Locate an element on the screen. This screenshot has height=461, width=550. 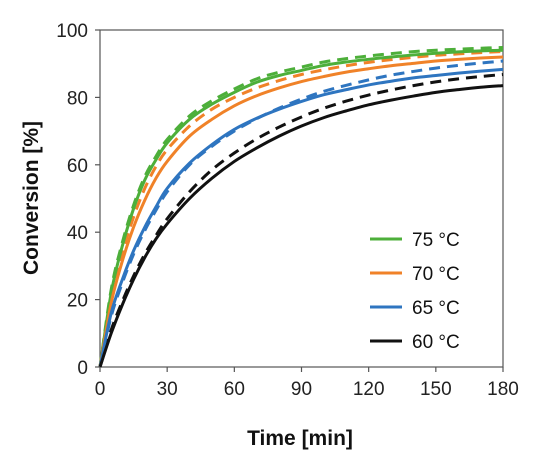
y-axis-title: Conversion [%] is located at coordinates (31, 198).